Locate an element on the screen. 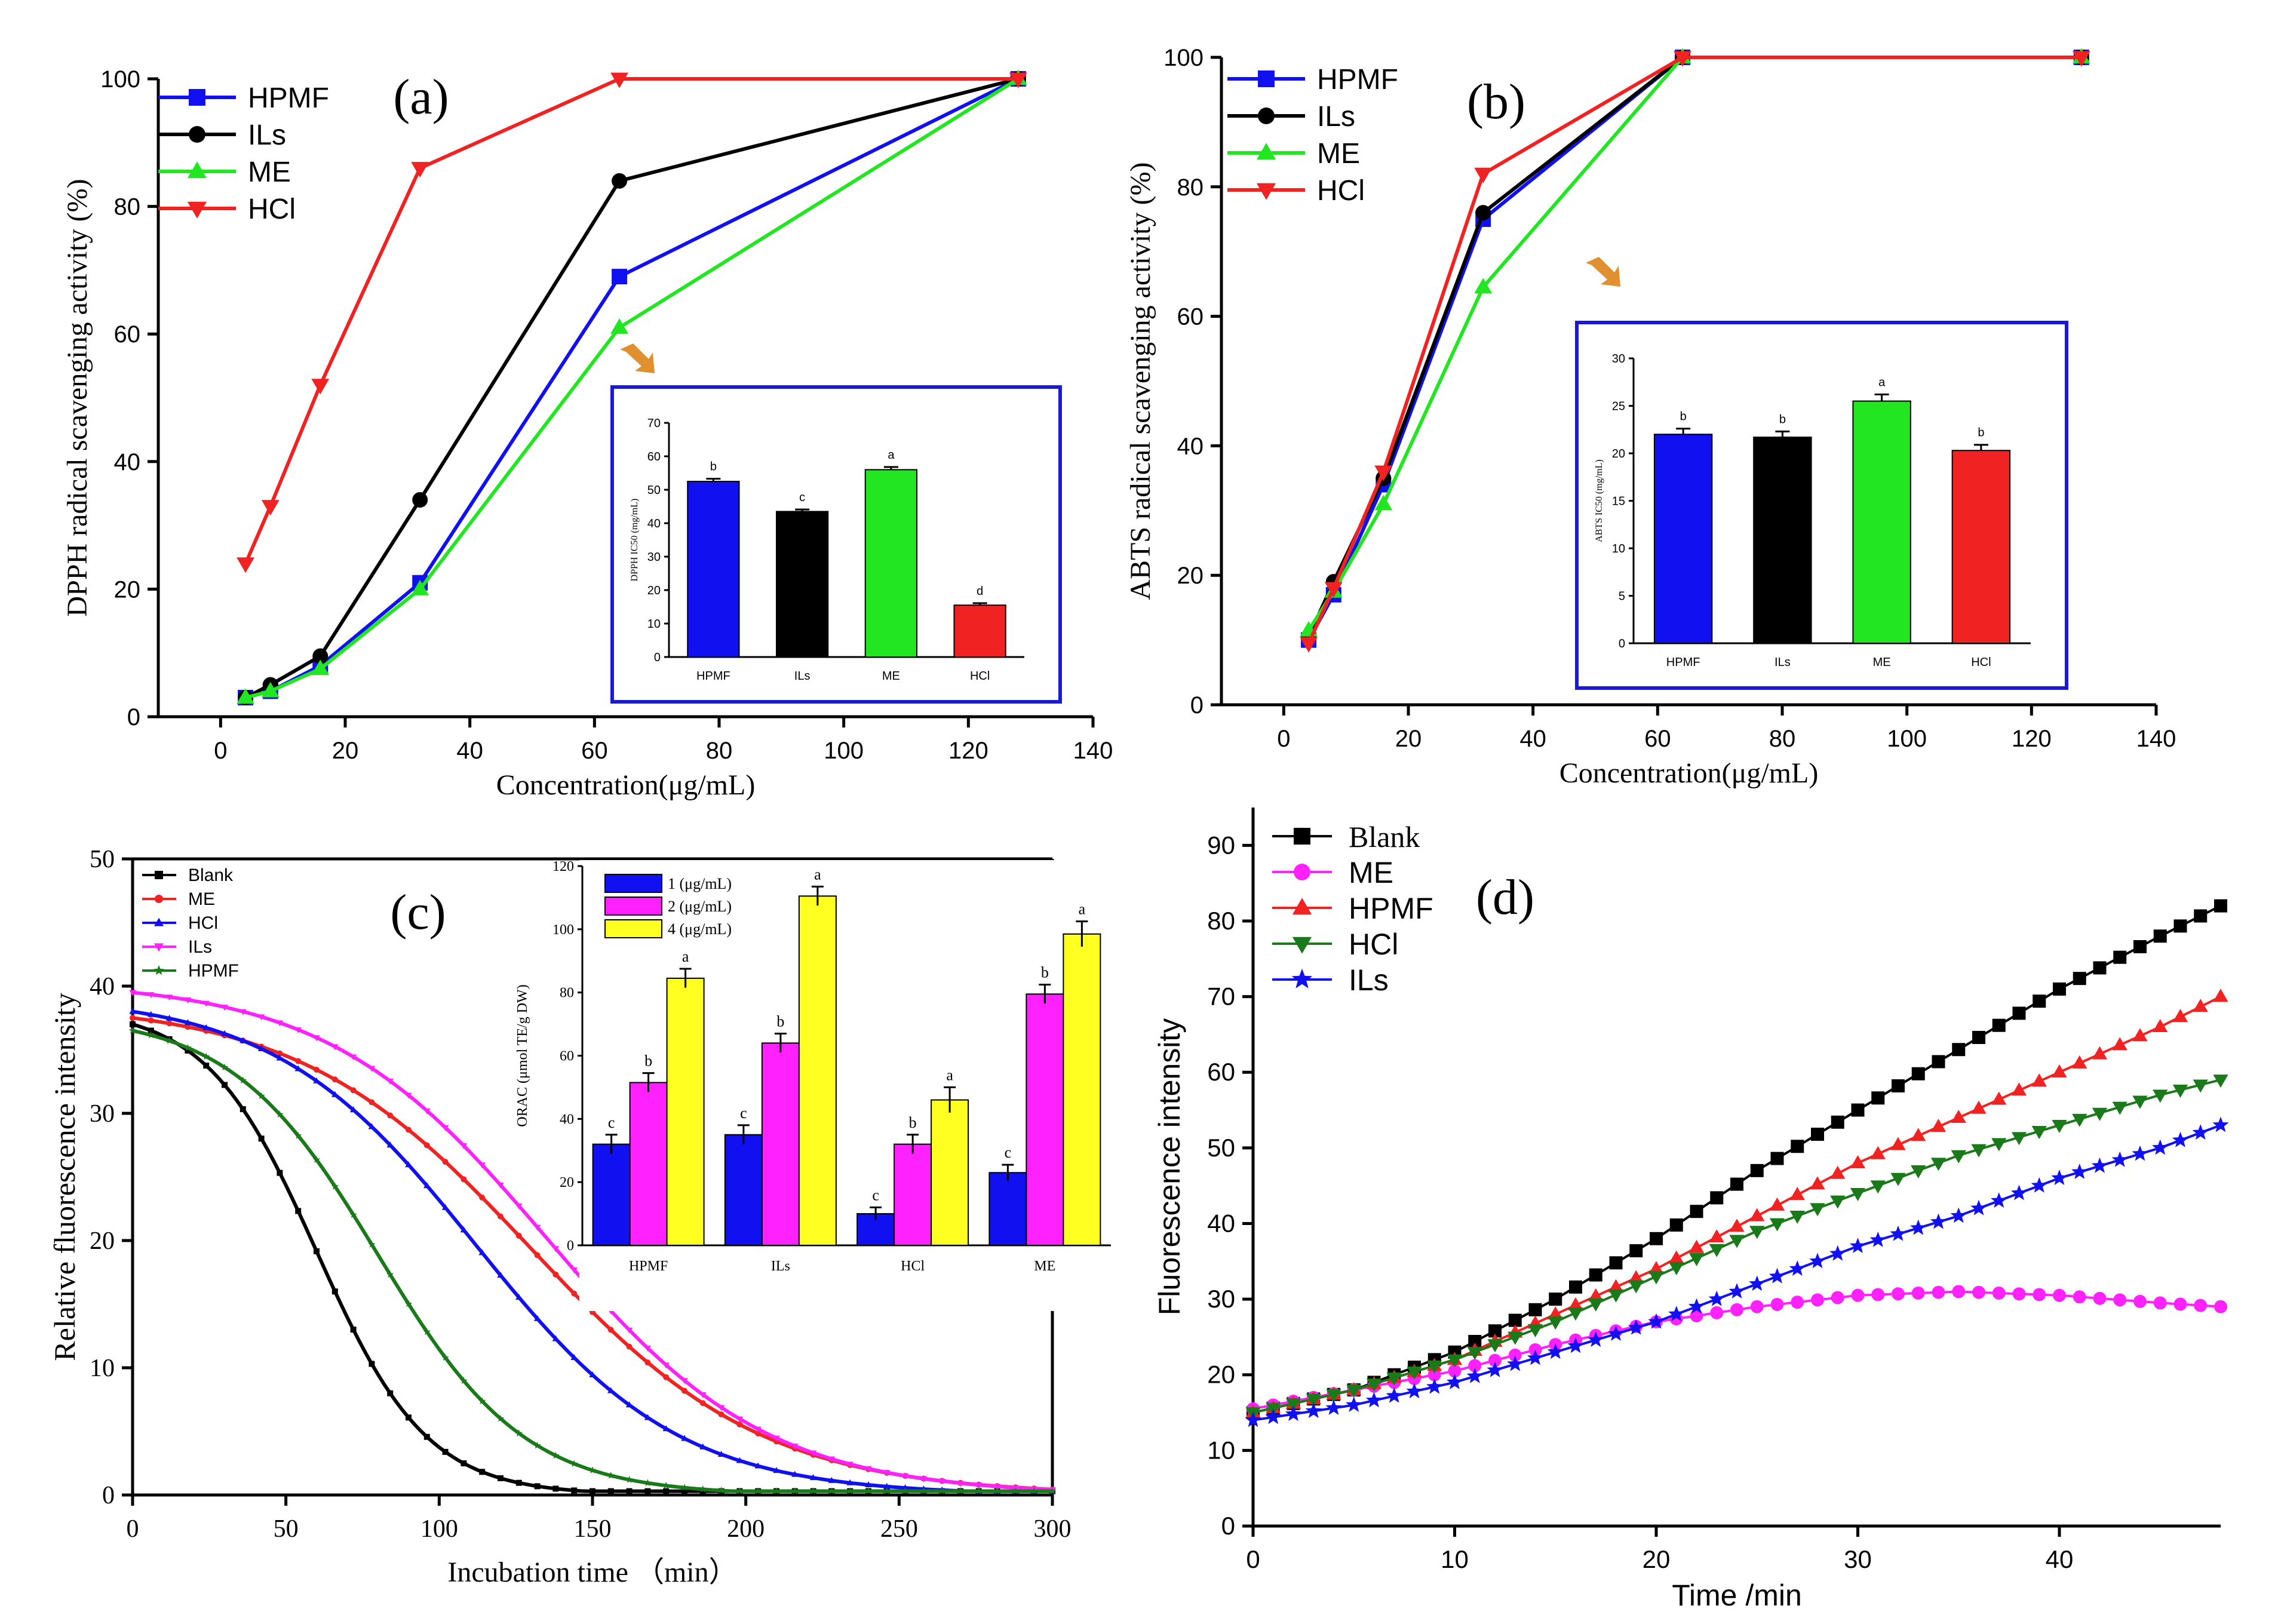  x-tick-label: 140 is located at coordinates (1093, 751).